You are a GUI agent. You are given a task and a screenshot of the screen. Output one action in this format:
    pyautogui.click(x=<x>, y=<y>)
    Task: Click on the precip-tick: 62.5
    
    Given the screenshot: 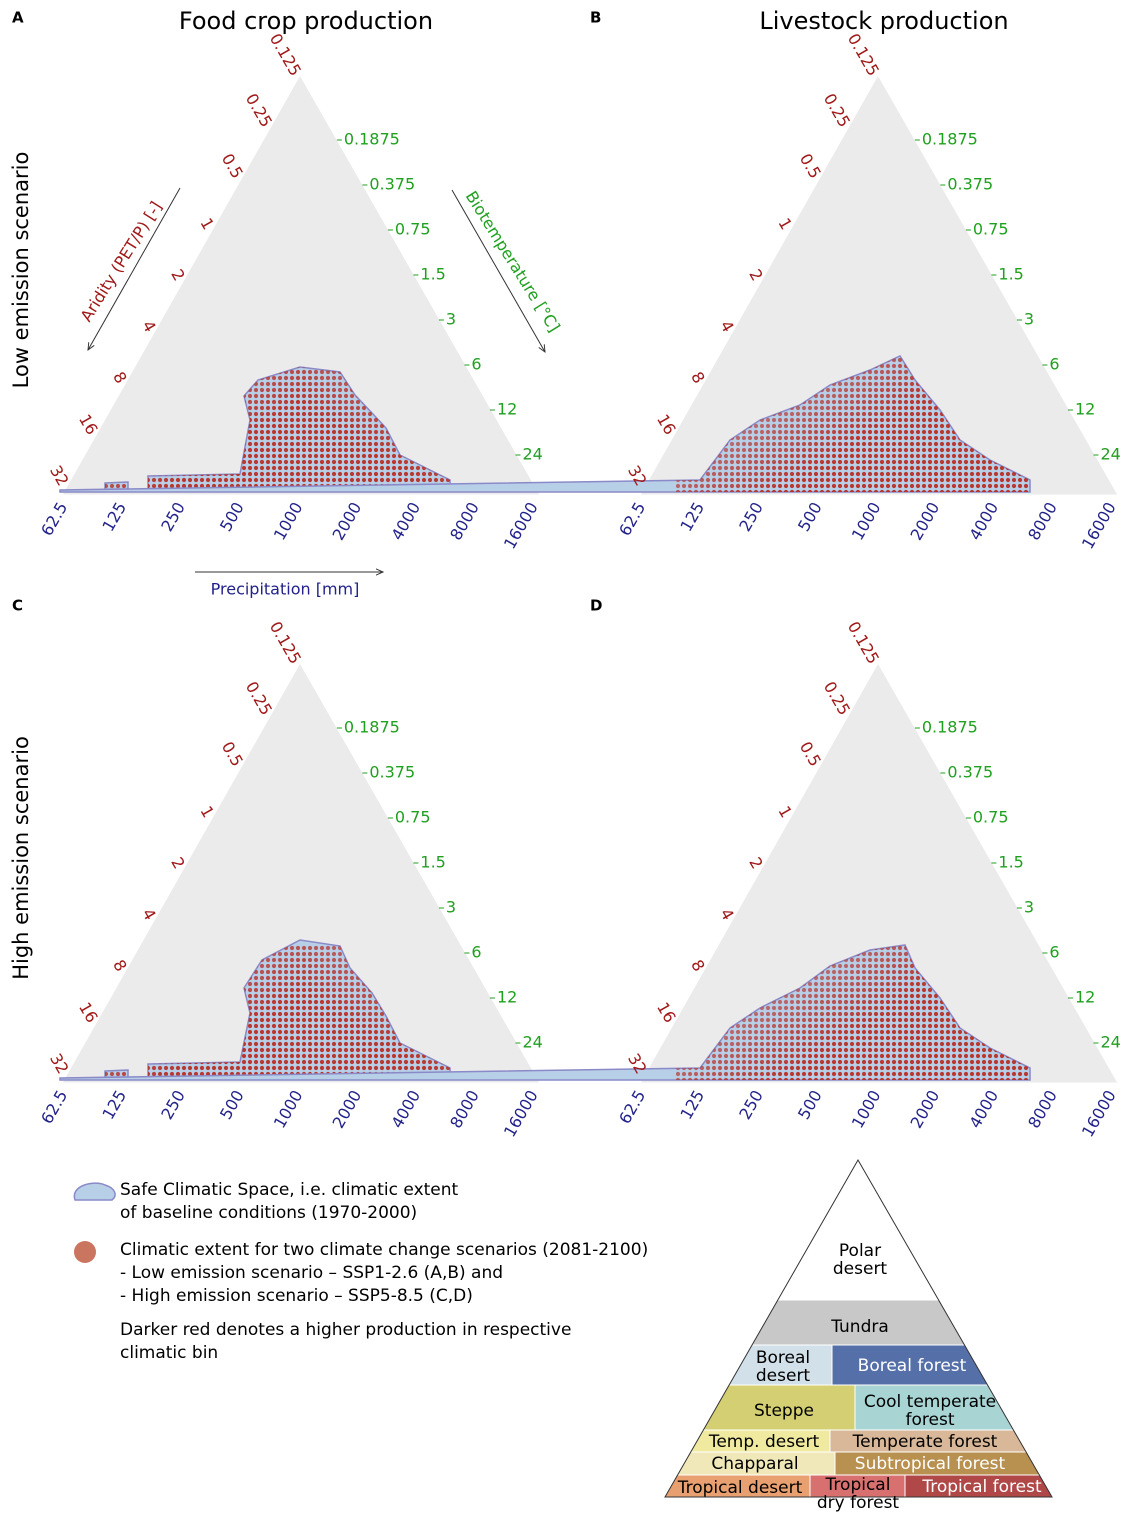 What is the action you would take?
    pyautogui.click(x=54, y=1107)
    